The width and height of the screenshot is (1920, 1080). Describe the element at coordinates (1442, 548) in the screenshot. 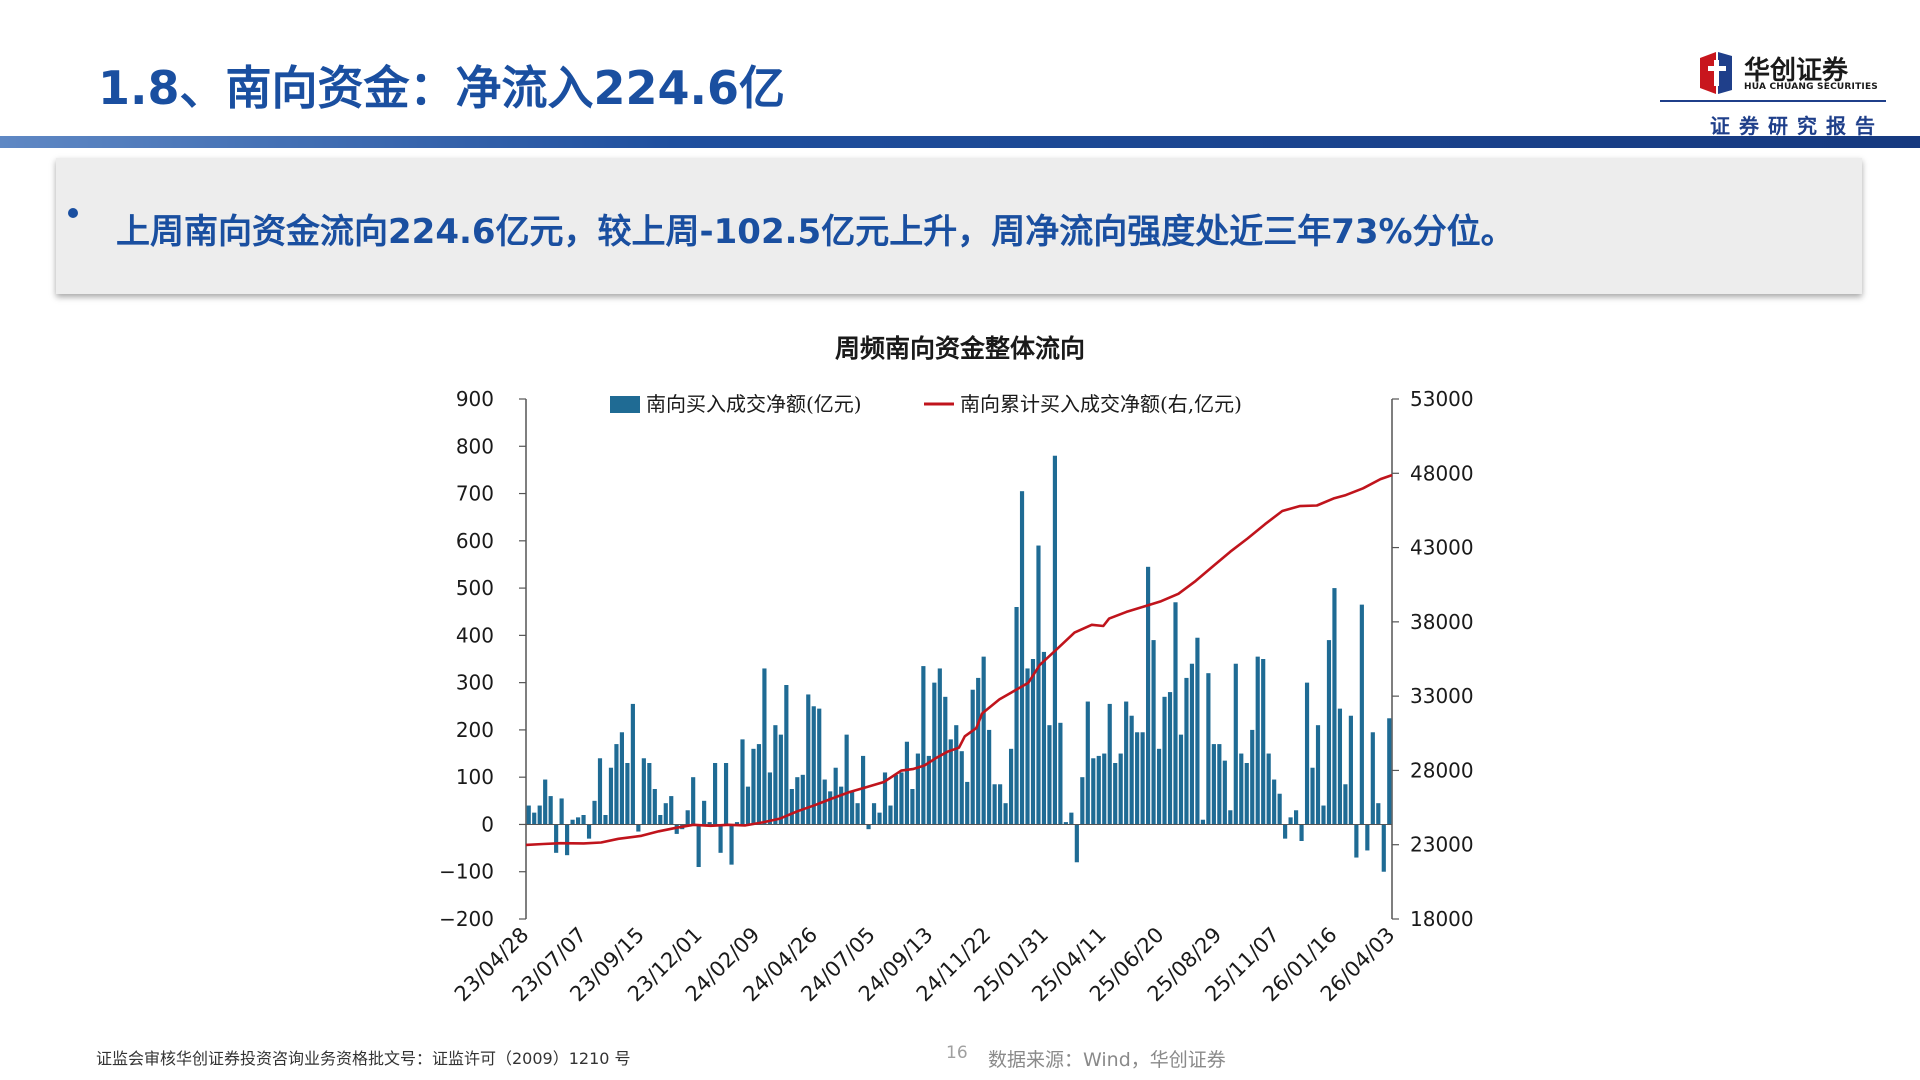

I see `right-tick-label: 43000` at that location.